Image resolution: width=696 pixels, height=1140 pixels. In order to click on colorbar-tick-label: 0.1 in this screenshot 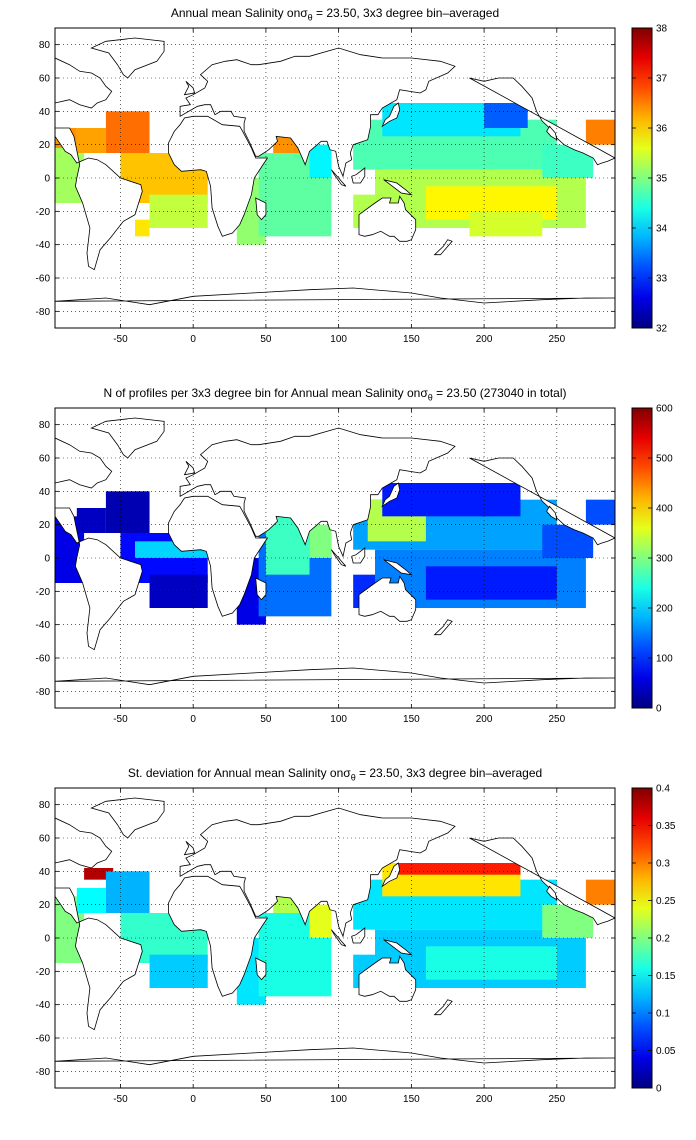, I will do `click(663, 1014)`.